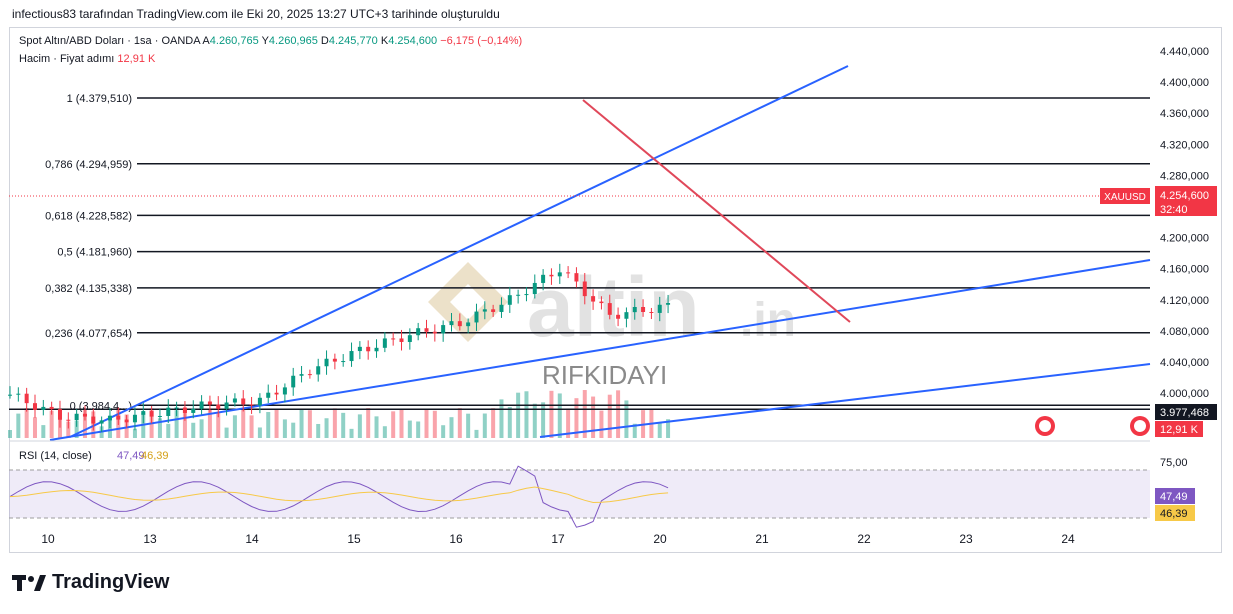  I want to click on tradingview-logo-text: TradingView, so click(111, 582).